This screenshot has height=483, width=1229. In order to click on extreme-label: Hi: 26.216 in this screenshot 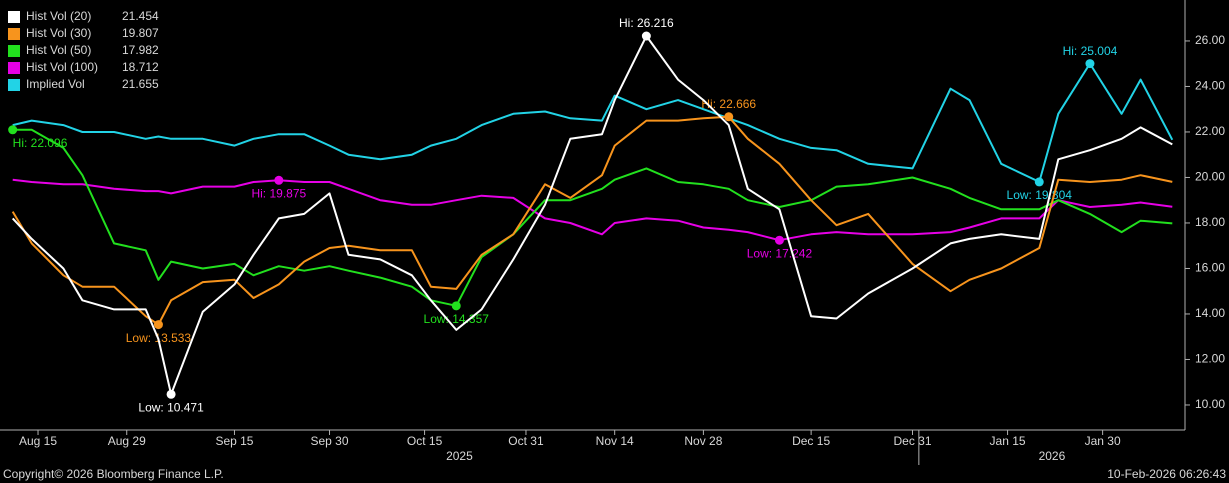, I will do `click(646, 23)`.